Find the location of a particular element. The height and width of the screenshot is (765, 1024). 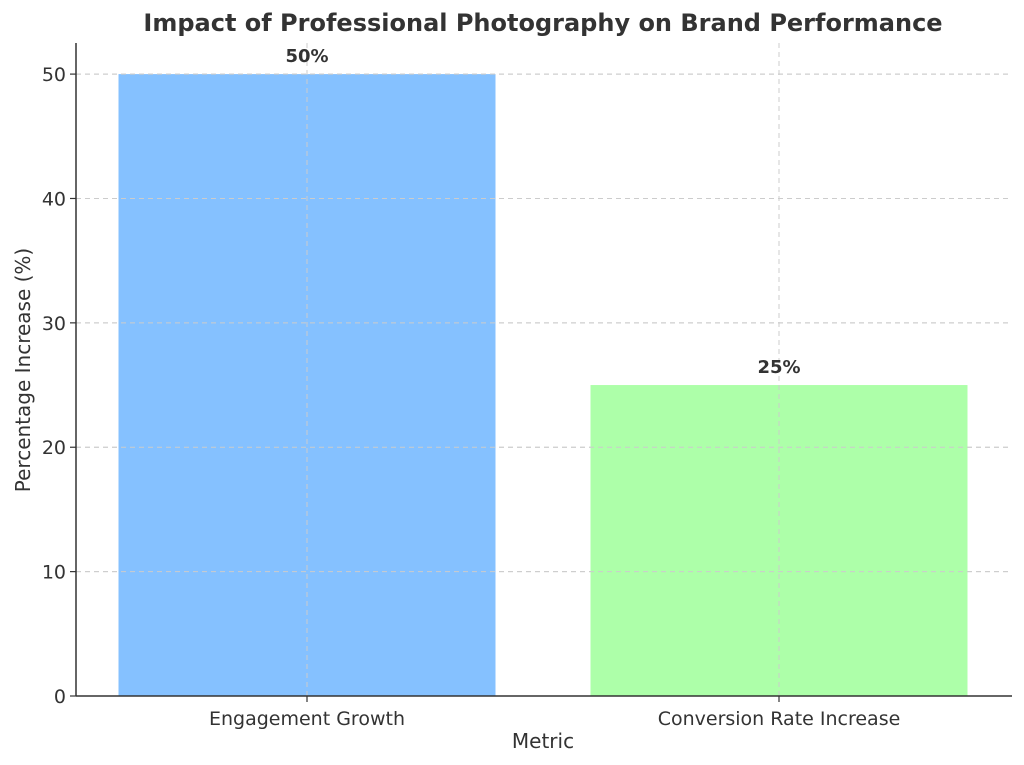

y-tick-label: 30 is located at coordinates (54, 324).